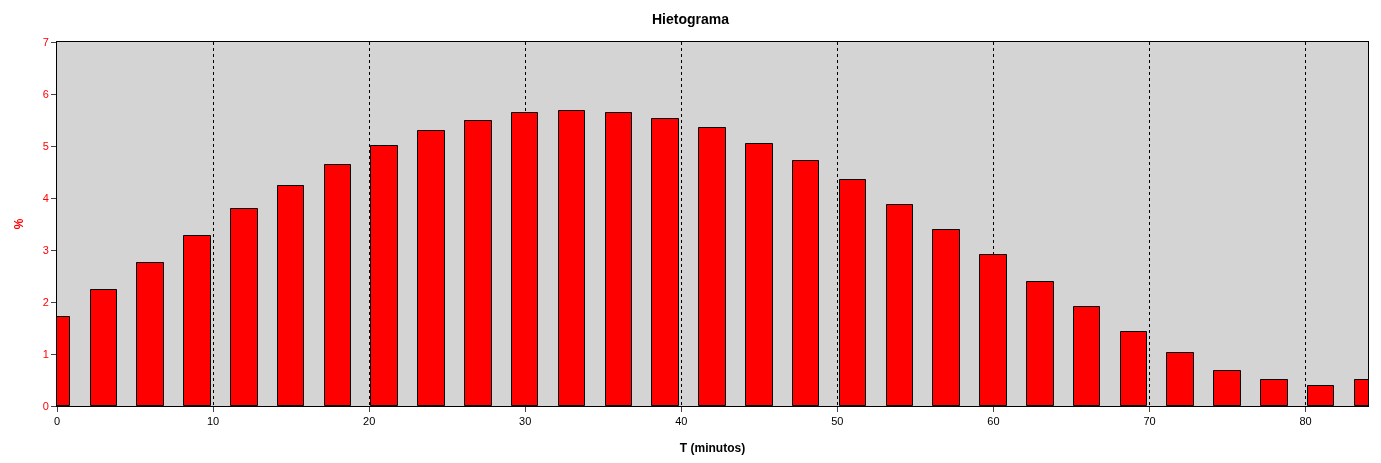 The image size is (1381, 463). I want to click on x-tick-label: 50, so click(837, 421).